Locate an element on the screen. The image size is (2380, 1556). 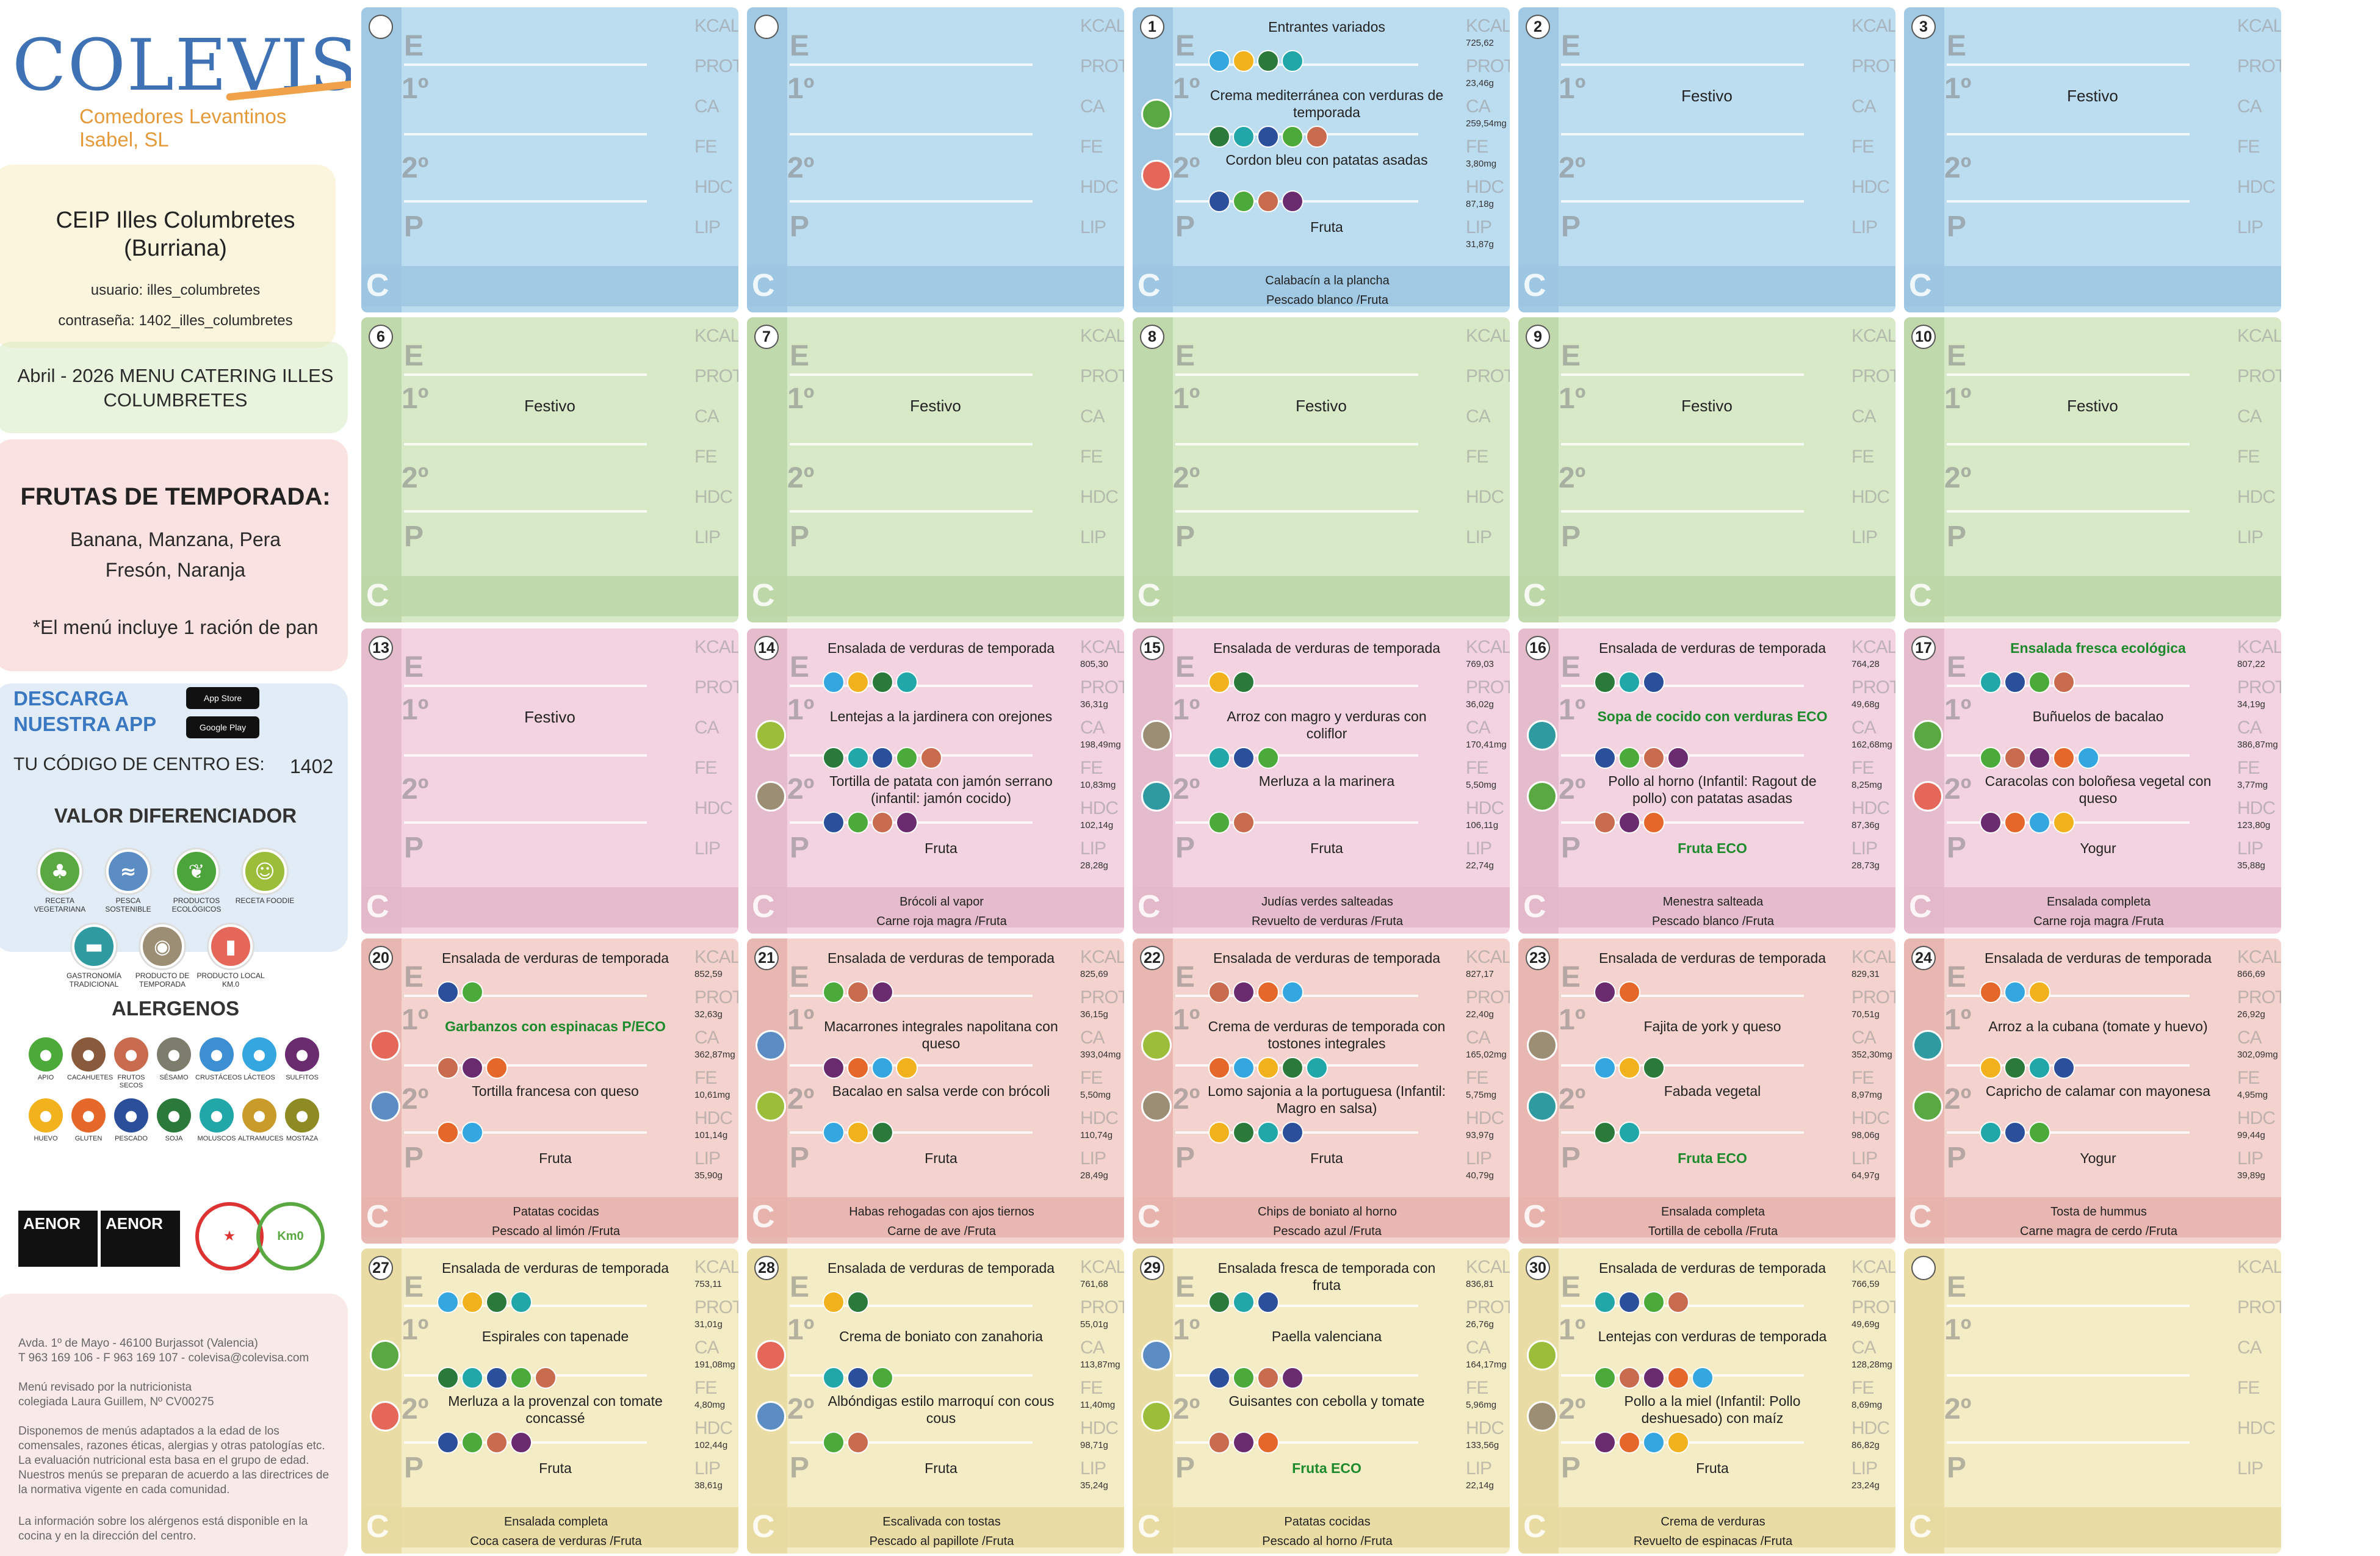
nutrient-value-prot: 70,51g is located at coordinates (1866, 1015).